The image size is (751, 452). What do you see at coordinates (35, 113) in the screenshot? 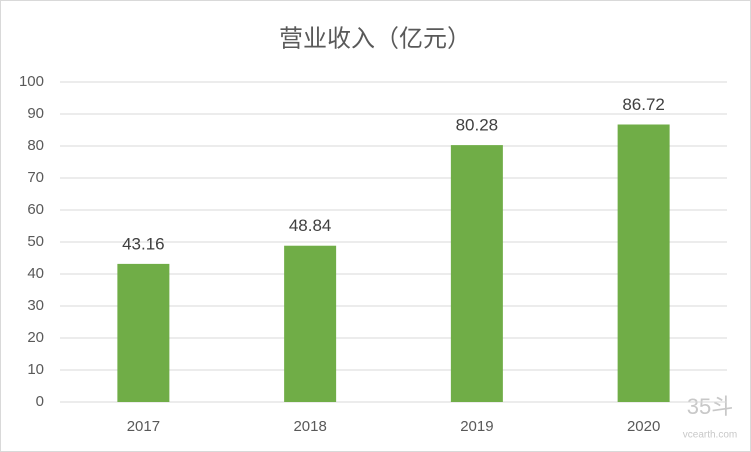
I see `y-tick-label: 90` at bounding box center [35, 113].